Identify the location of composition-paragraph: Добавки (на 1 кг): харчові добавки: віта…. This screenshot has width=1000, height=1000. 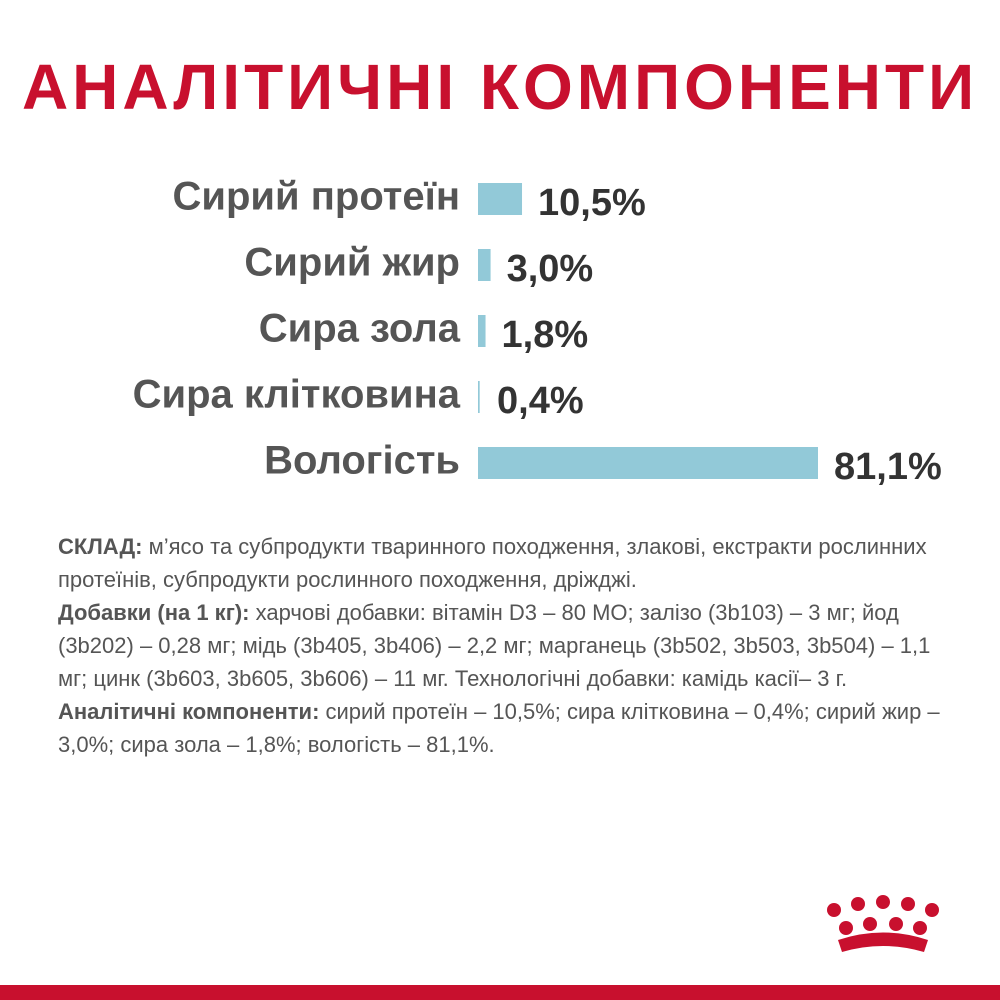
(503, 645).